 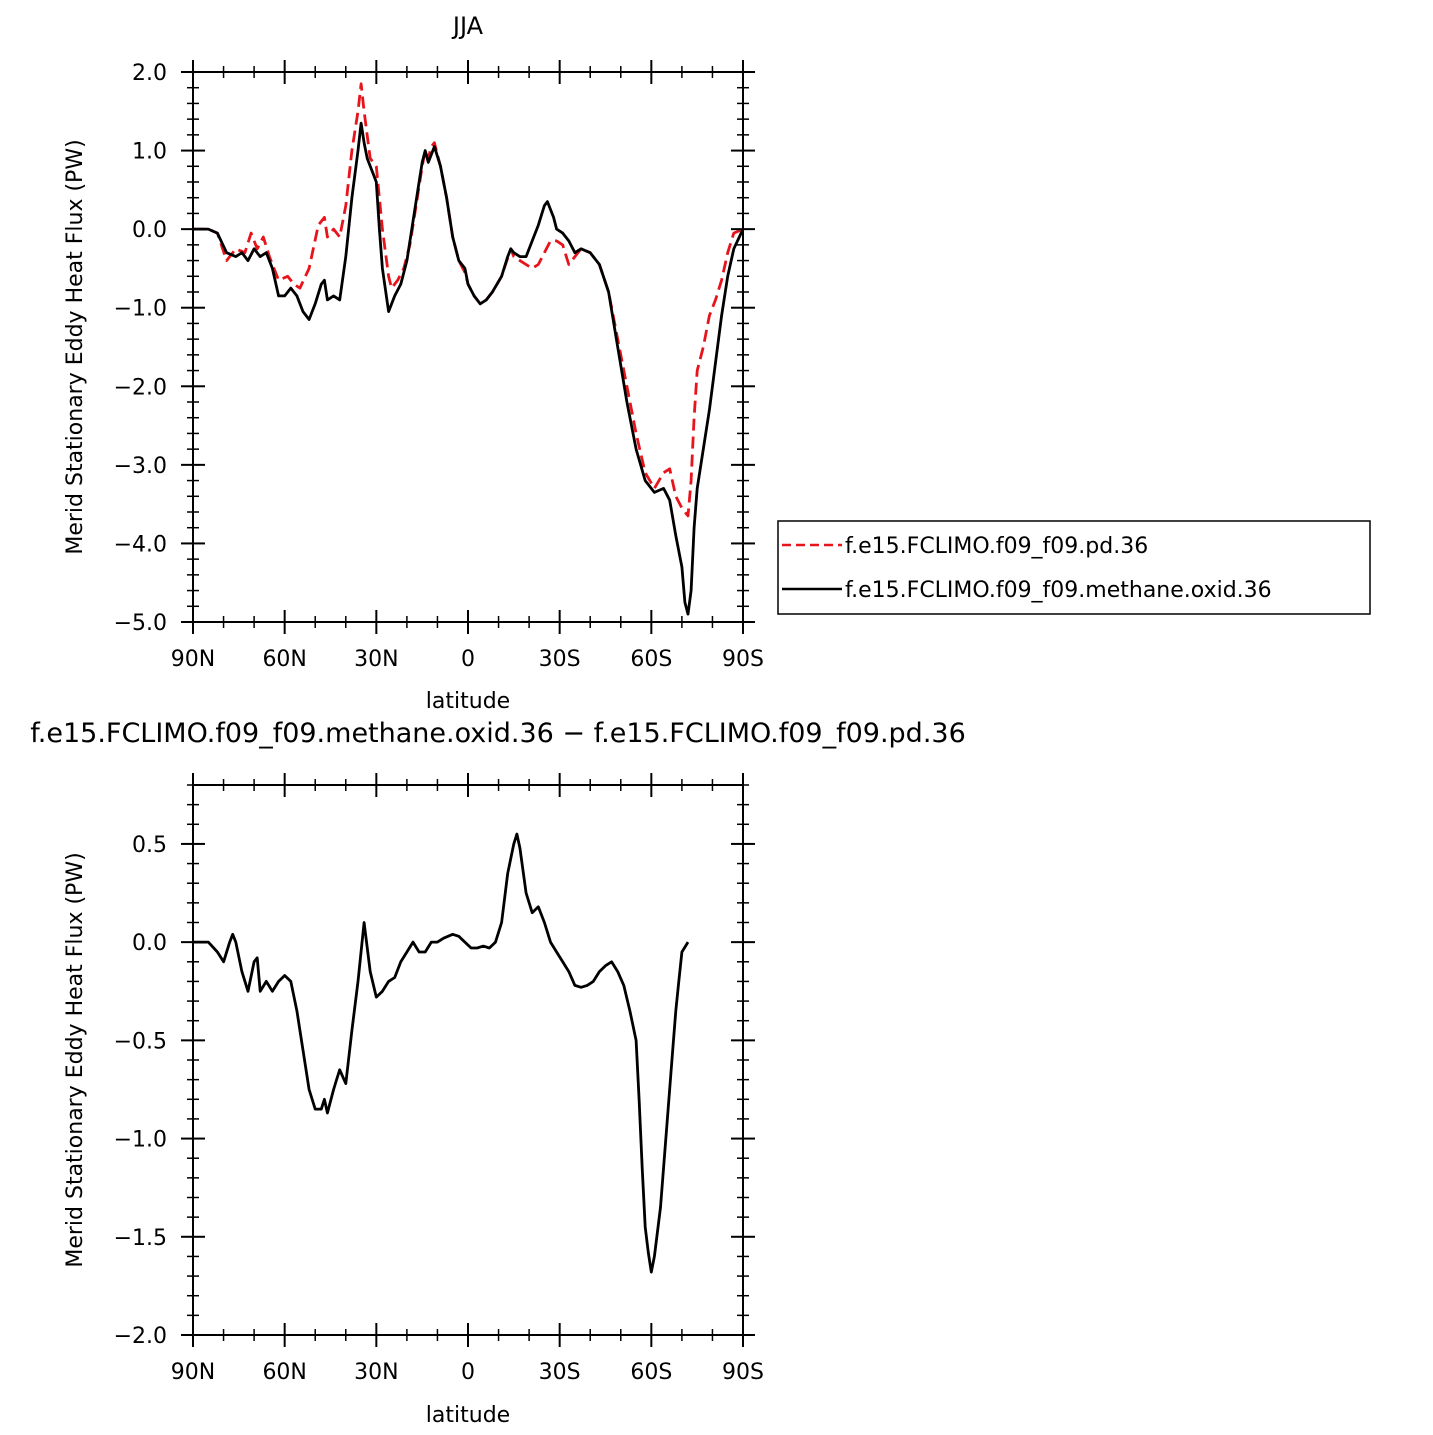 What do you see at coordinates (743, 1372) in the screenshot?
I see `bottom-x-tick-label: 90S` at bounding box center [743, 1372].